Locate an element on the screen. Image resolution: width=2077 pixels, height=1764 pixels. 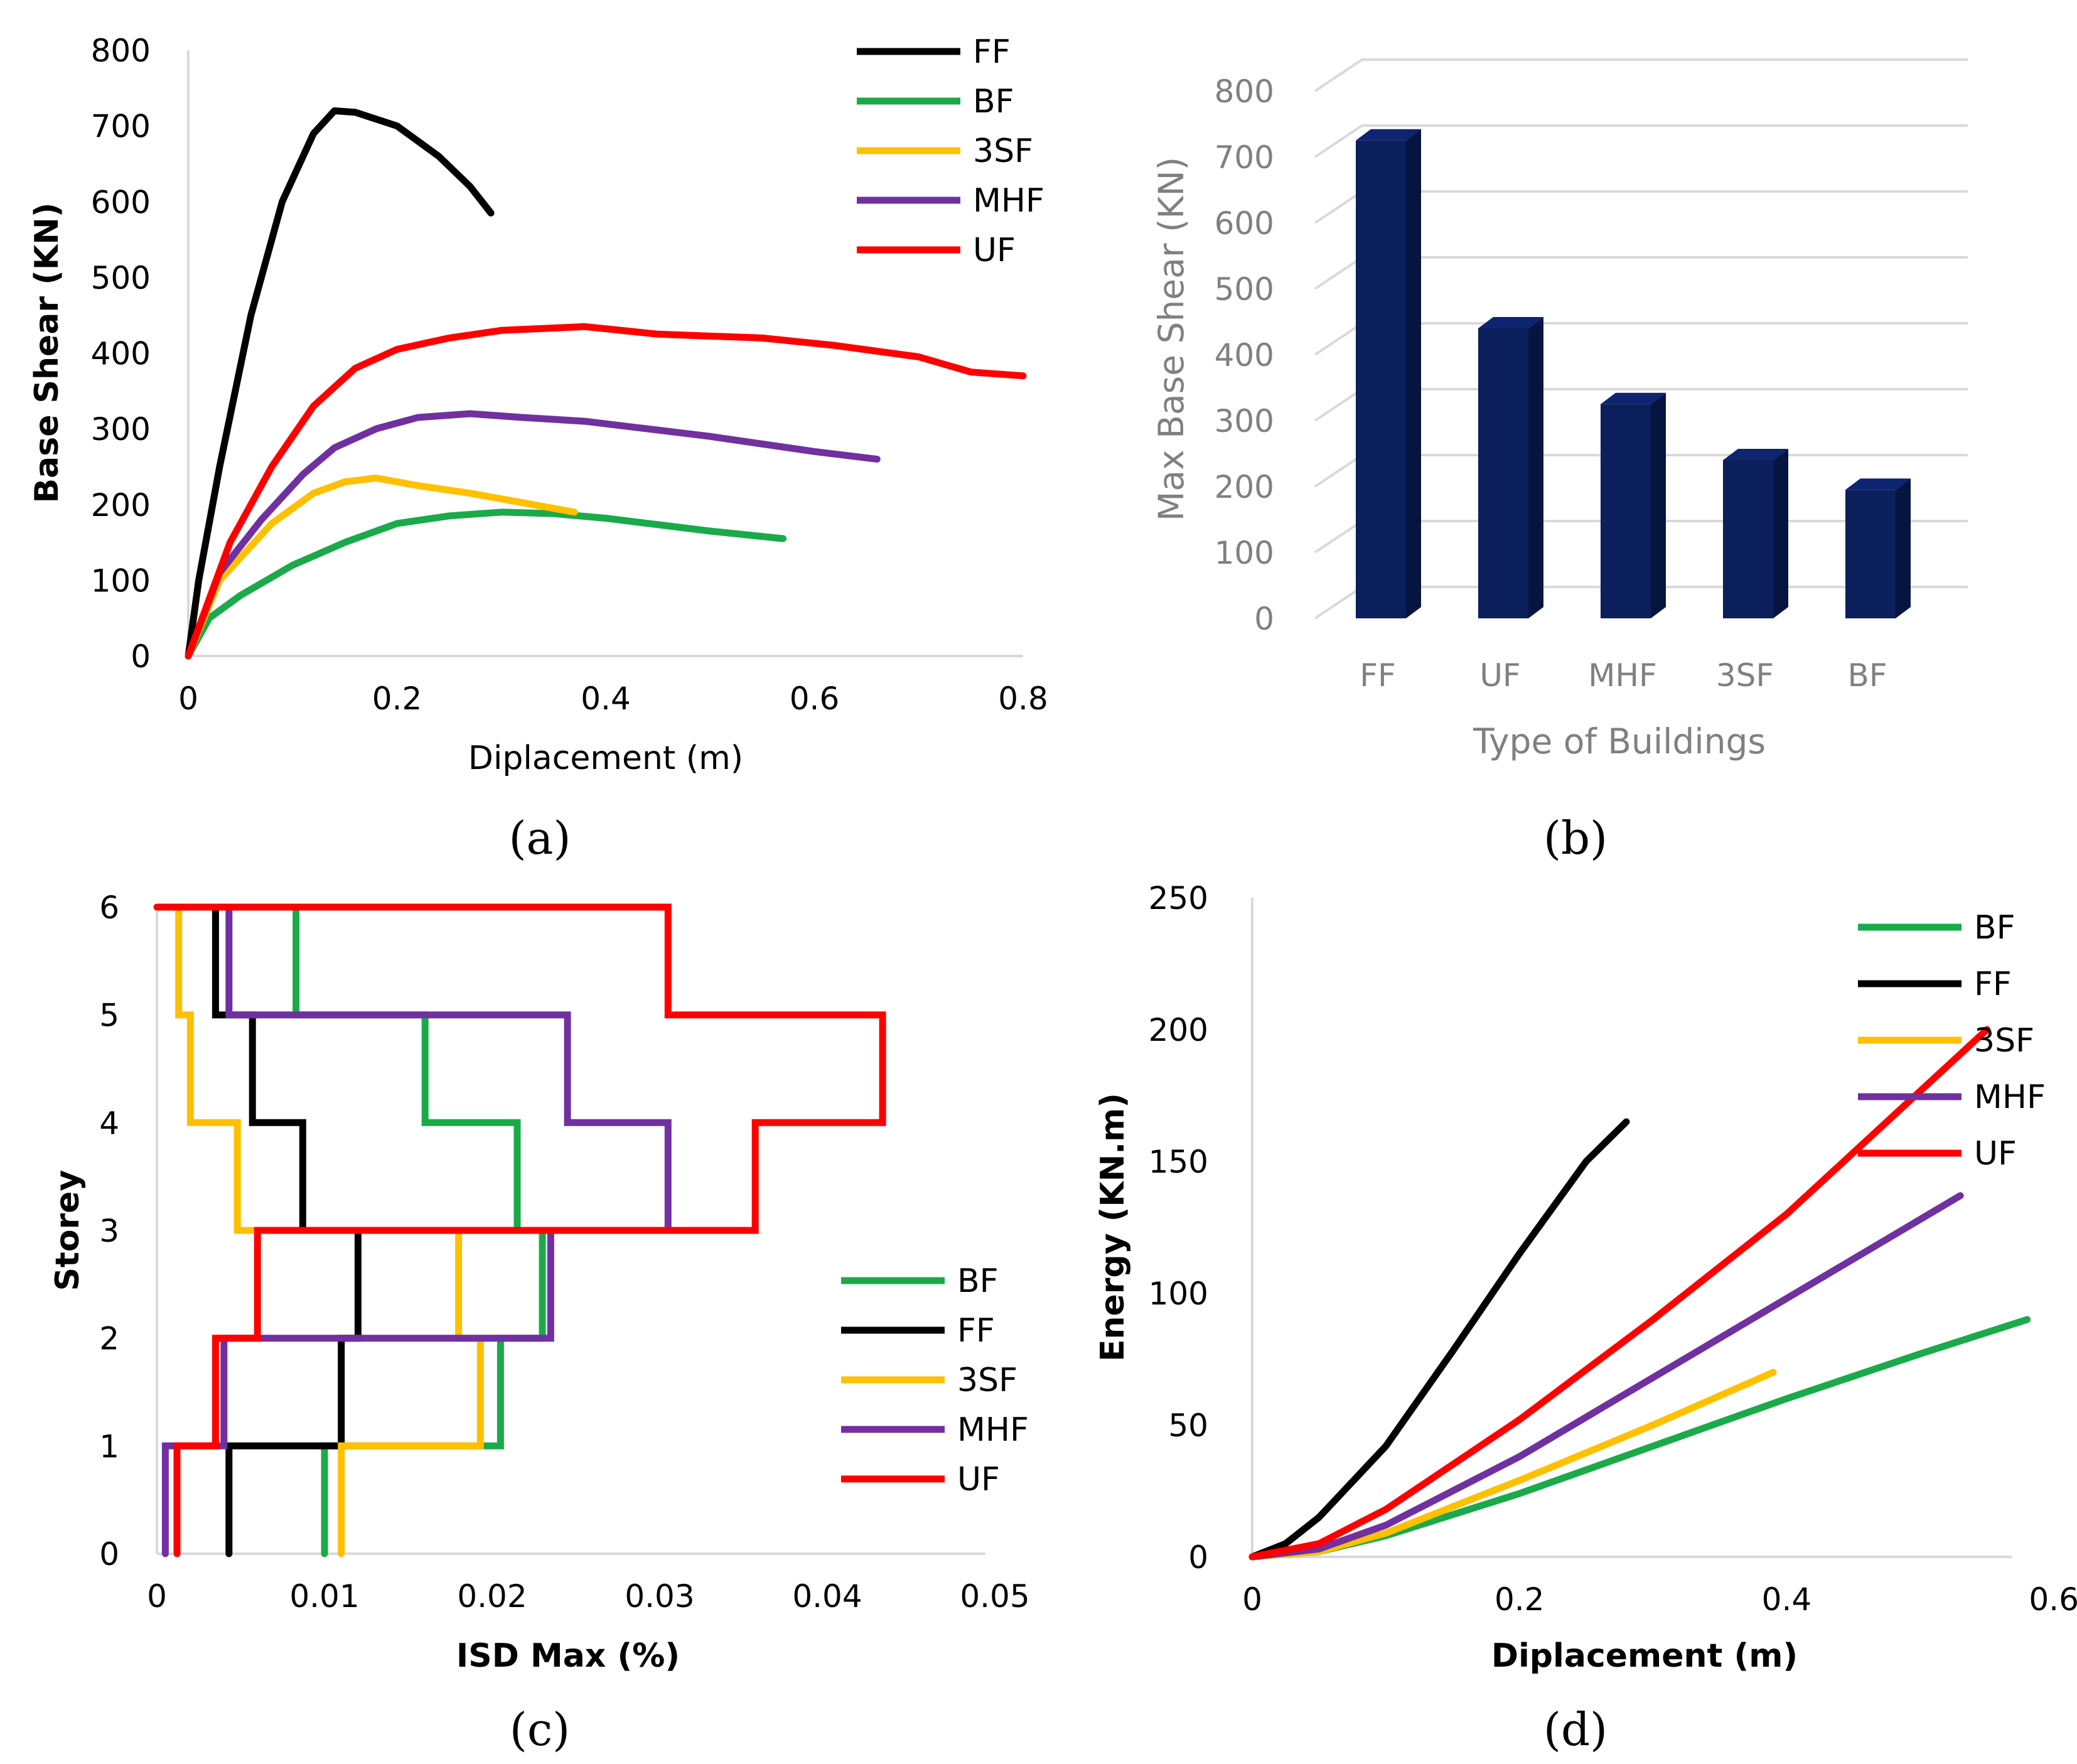
b-y-tick: 600 is located at coordinates (1244, 223).